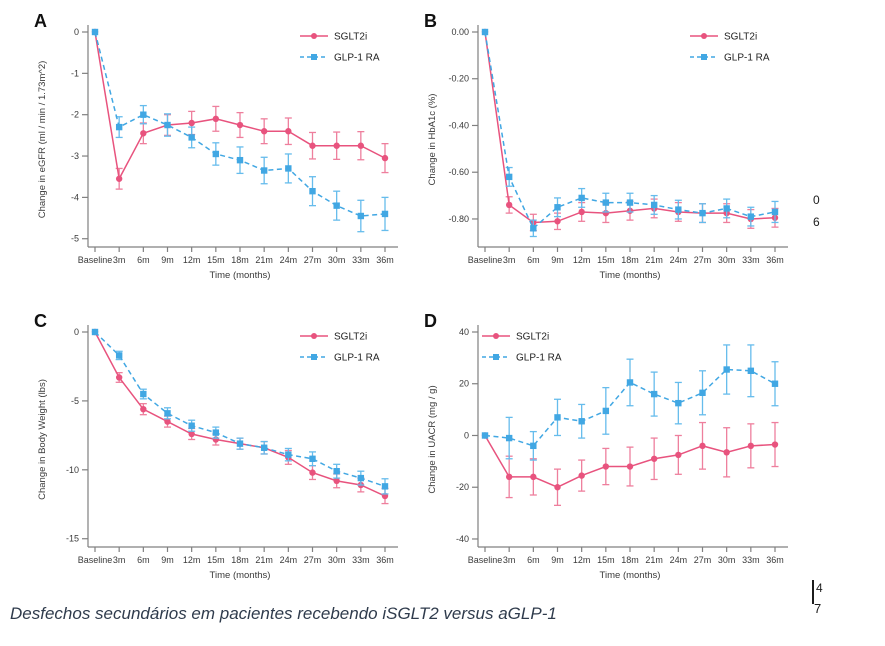 Image resolution: width=885 pixels, height=646 pixels. What do you see at coordinates (75, 239) in the screenshot?
I see `svg-text: -5` at bounding box center [75, 239].